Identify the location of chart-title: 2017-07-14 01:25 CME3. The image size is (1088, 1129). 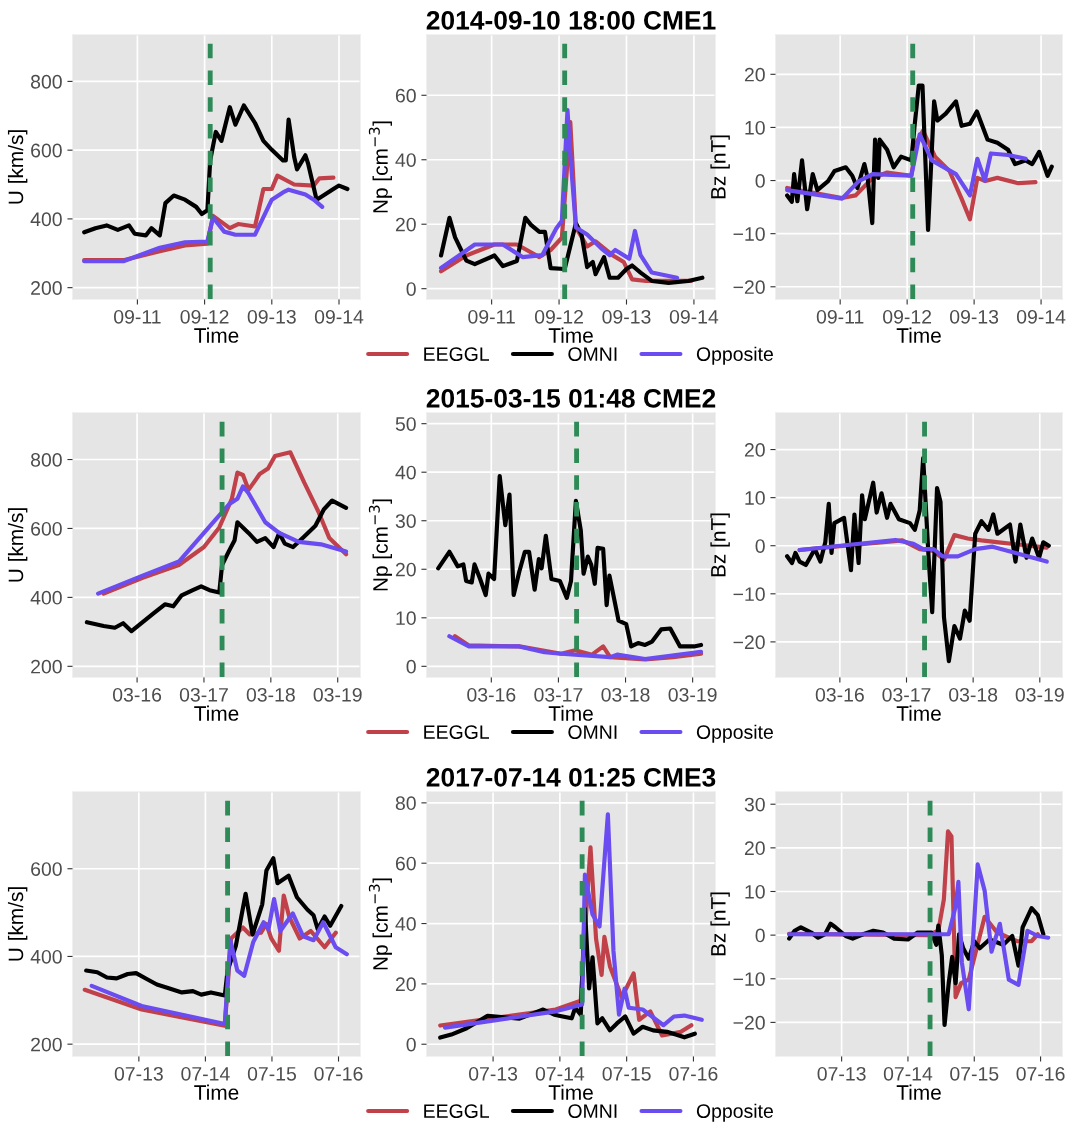
(571, 777).